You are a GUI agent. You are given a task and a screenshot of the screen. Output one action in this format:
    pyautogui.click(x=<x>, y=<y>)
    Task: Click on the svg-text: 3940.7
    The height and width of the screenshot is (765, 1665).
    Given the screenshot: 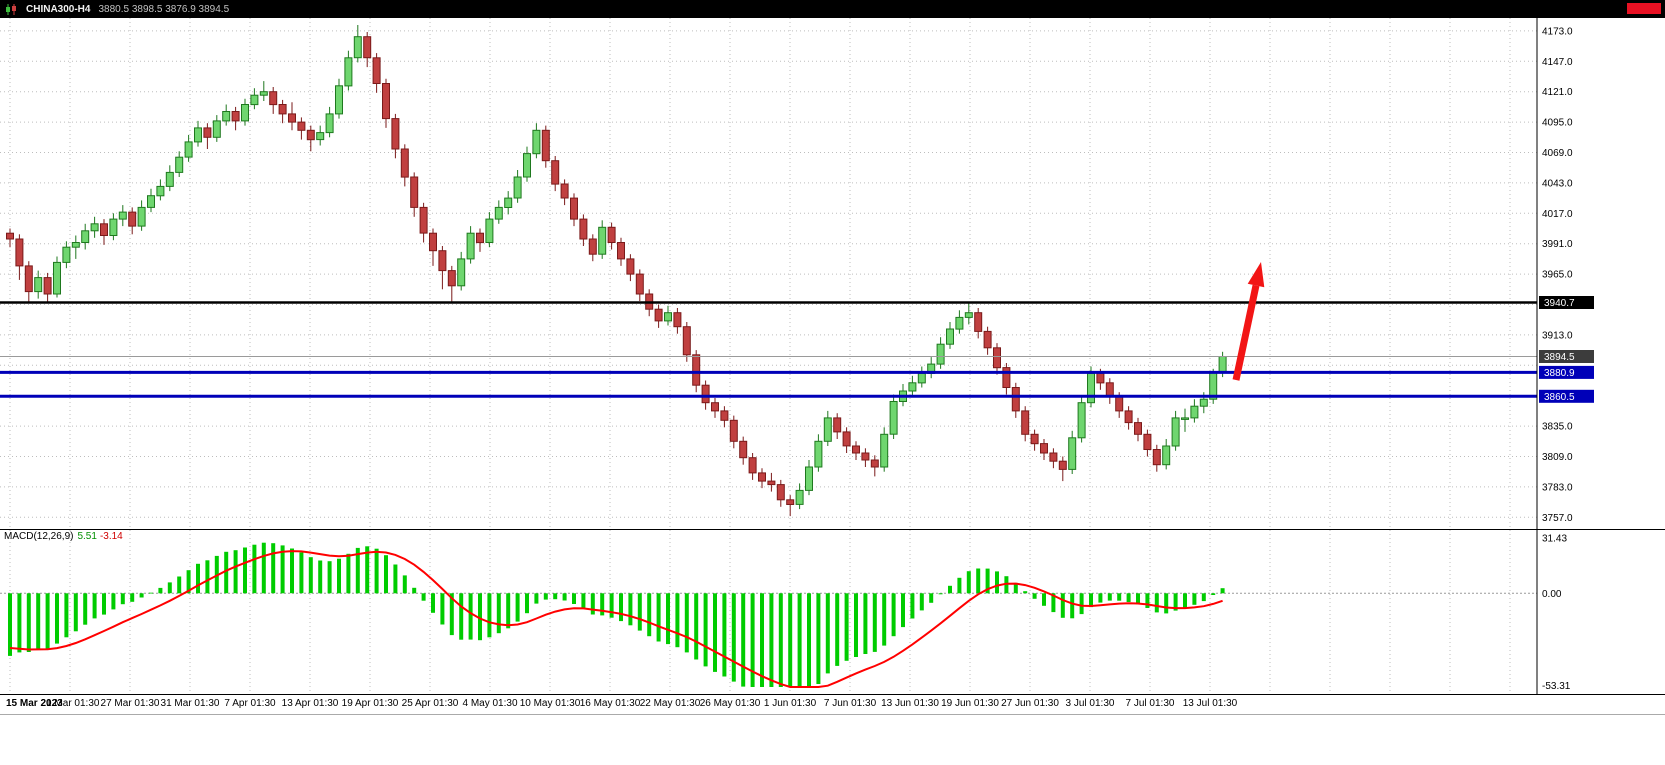 What is the action you would take?
    pyautogui.click(x=1559, y=303)
    